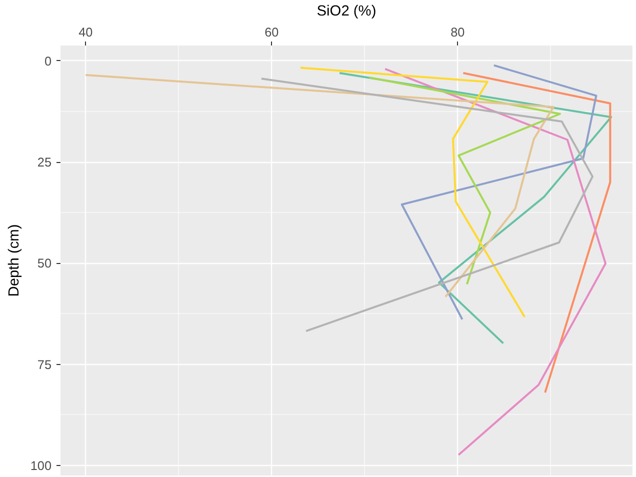  I want to click on x-tick-label: 40, so click(85, 33).